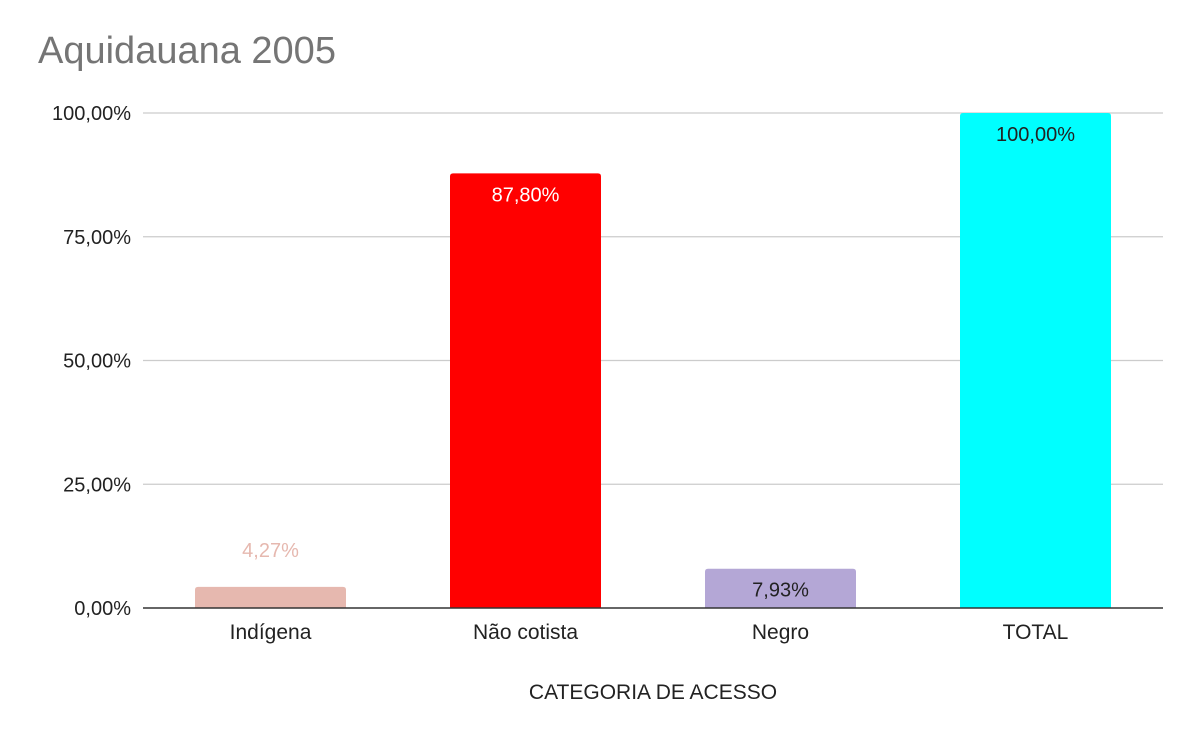  I want to click on y-tick-label: 100,00%, so click(91, 114).